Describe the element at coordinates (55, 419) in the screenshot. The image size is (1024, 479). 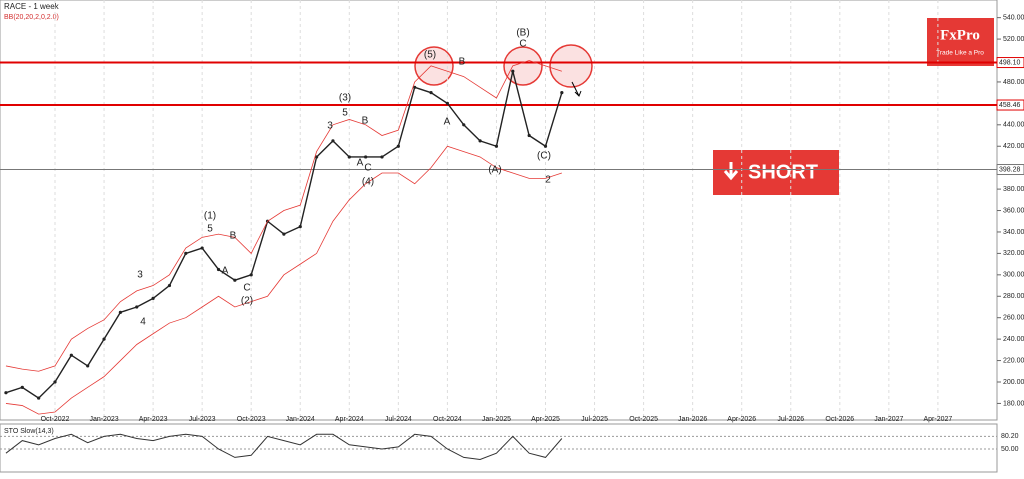
I see `x-tick-label: Oct-2022` at that location.